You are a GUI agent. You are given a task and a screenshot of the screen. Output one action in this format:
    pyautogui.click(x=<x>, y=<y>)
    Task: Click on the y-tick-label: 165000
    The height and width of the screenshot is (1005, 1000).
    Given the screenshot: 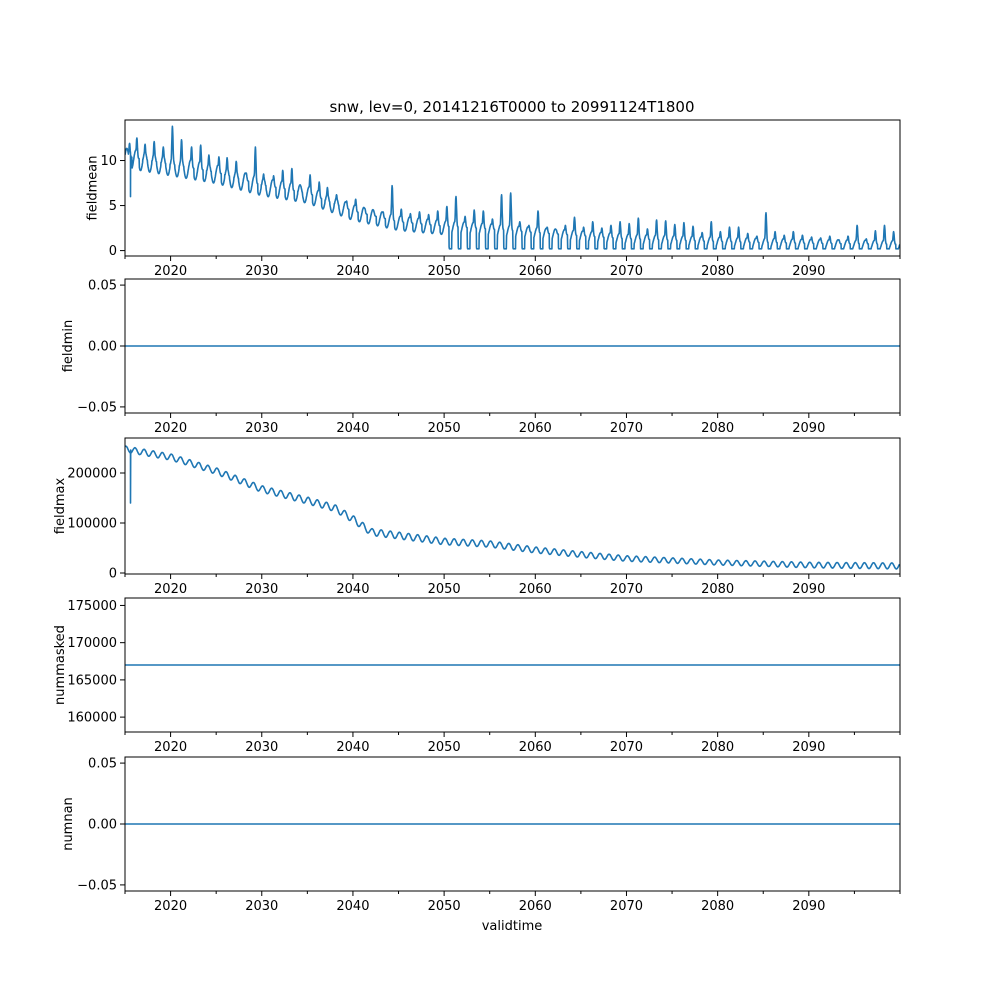 What is the action you would take?
    pyautogui.click(x=92, y=680)
    